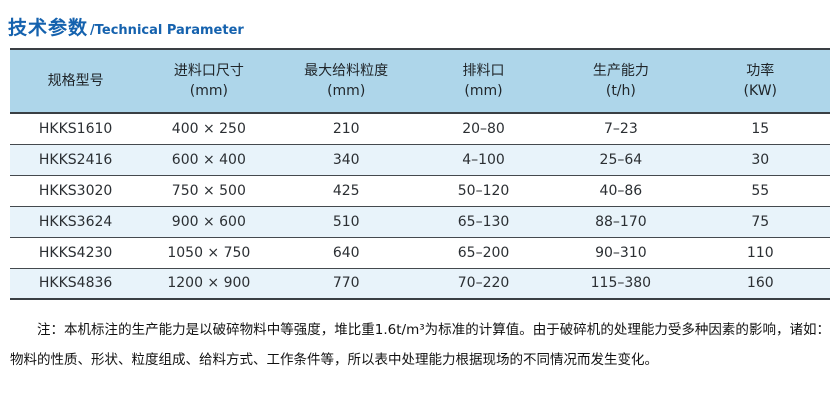  I want to click on column-header-unit: (t/h), so click(620, 91).